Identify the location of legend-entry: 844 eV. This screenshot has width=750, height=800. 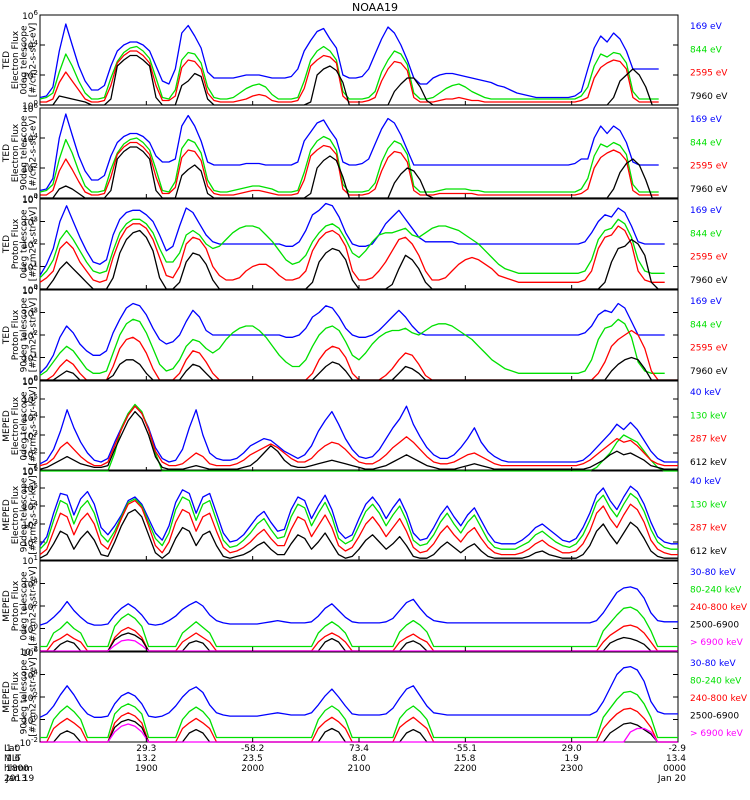
(706, 325).